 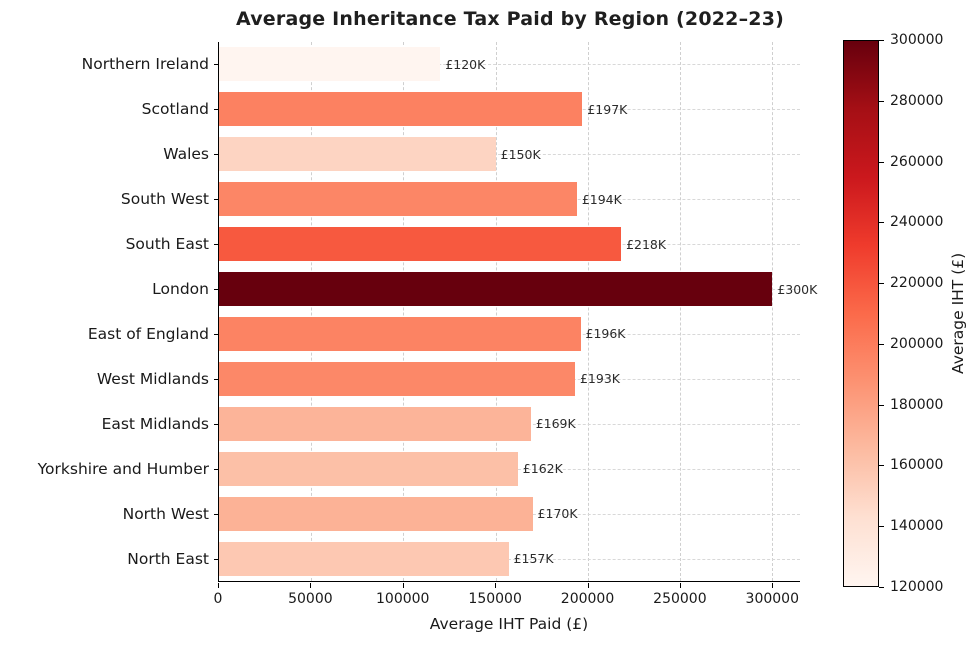 I want to click on bar-value-label: £150K, so click(x=520, y=154).